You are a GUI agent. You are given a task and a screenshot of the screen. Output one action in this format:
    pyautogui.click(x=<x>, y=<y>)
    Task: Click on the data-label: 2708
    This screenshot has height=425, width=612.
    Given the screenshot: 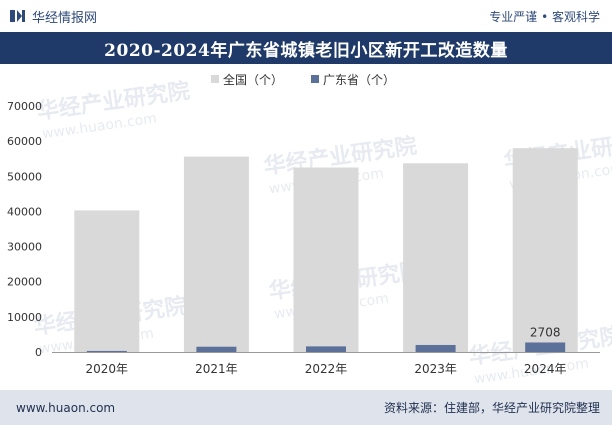 What is the action you would take?
    pyautogui.click(x=545, y=332)
    